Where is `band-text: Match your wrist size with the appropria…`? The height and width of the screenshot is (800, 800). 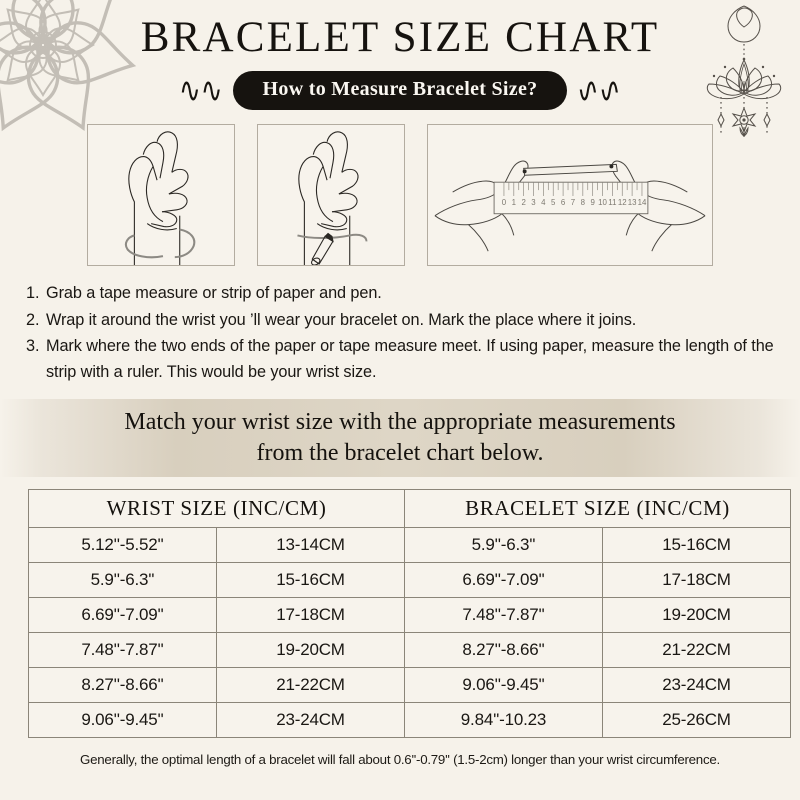 band-text: Match your wrist size with the appropria… is located at coordinates (399, 438).